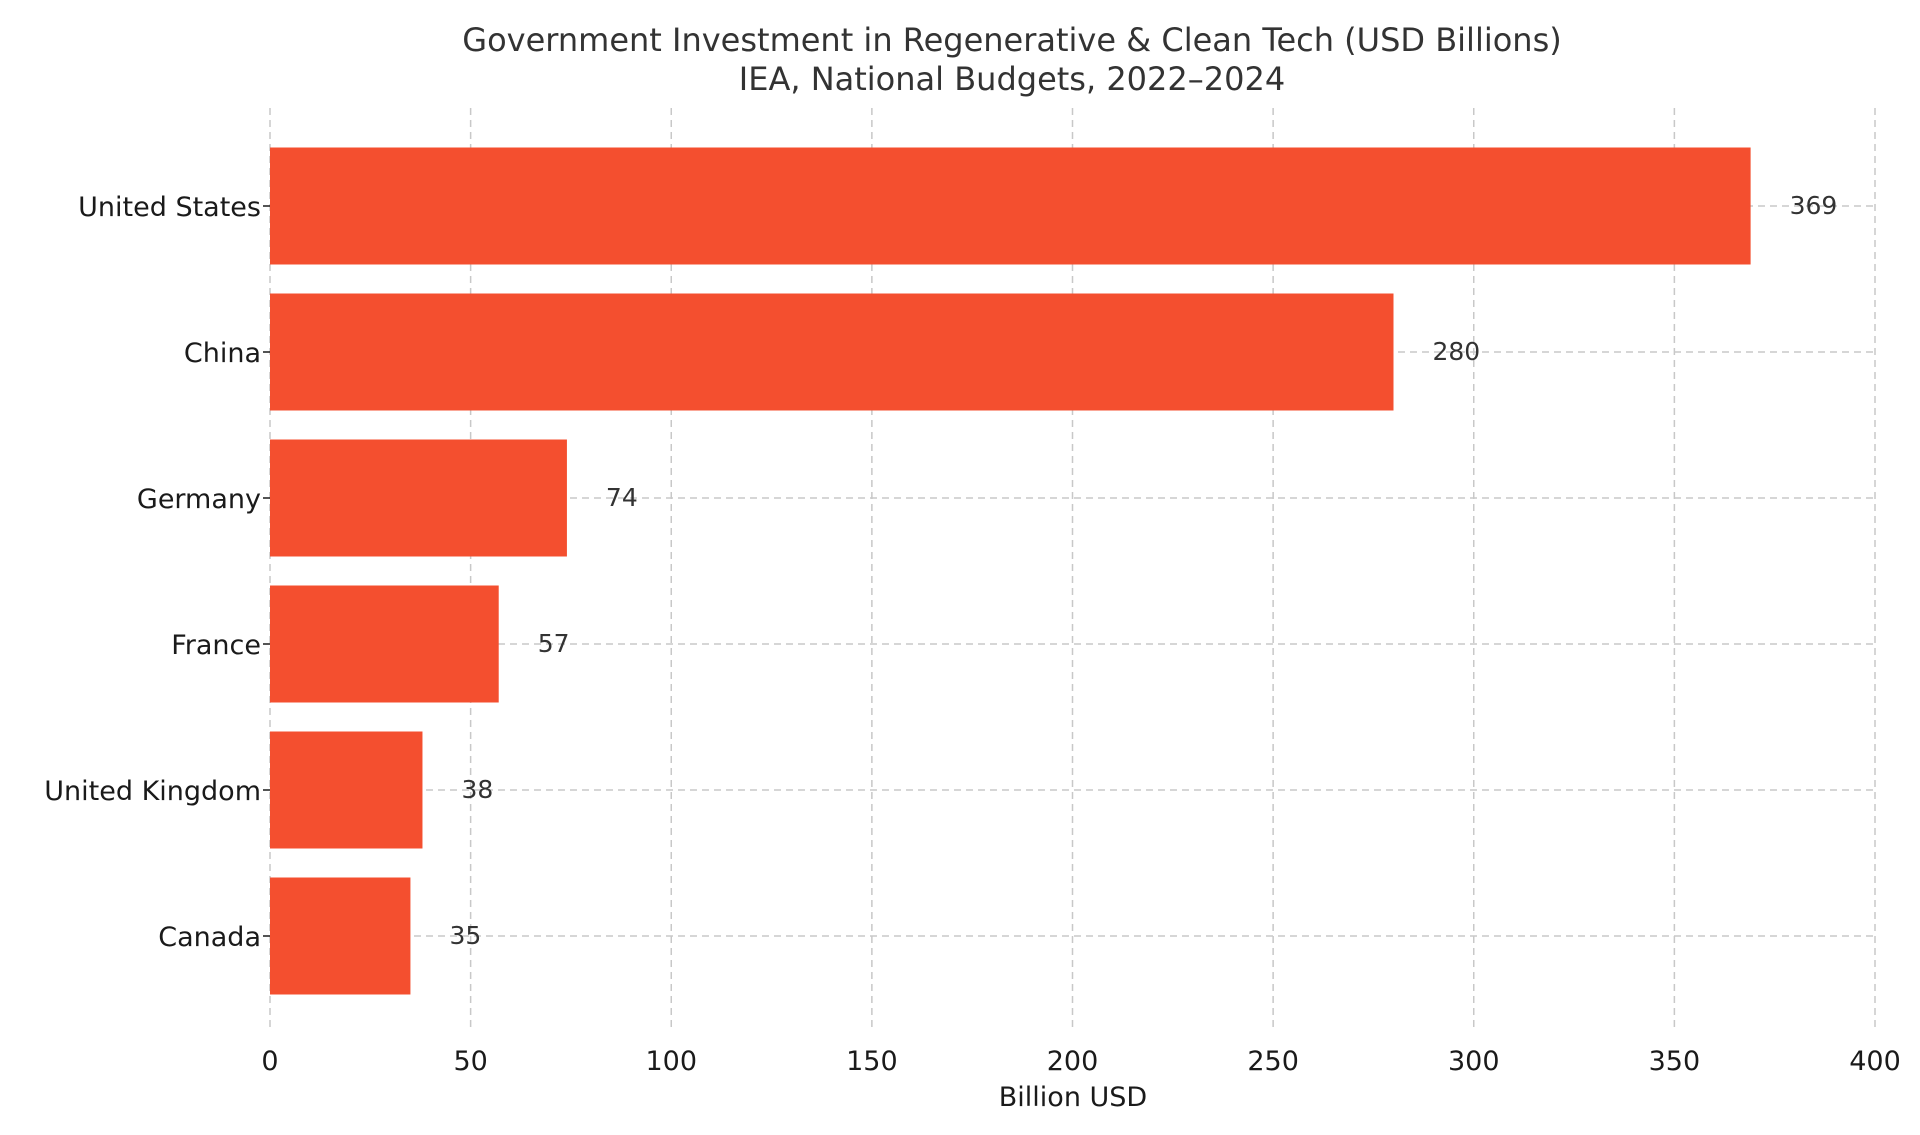 The height and width of the screenshot is (1135, 1920). What do you see at coordinates (622, 497) in the screenshot?
I see `bar-value-label: 74` at bounding box center [622, 497].